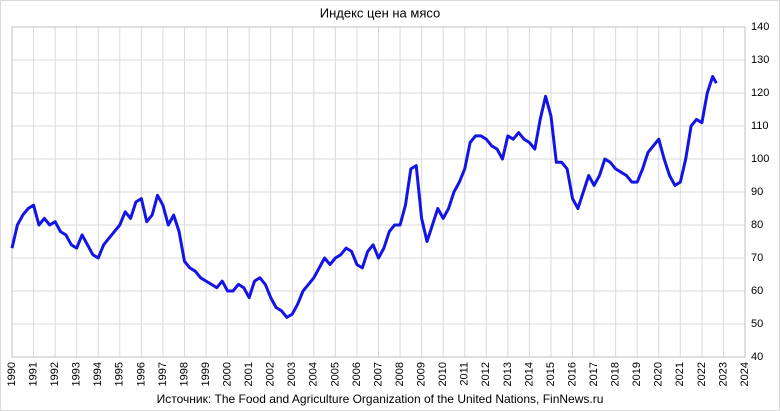 This screenshot has height=411, width=780. I want to click on x-tick-label: 2016, so click(572, 374).